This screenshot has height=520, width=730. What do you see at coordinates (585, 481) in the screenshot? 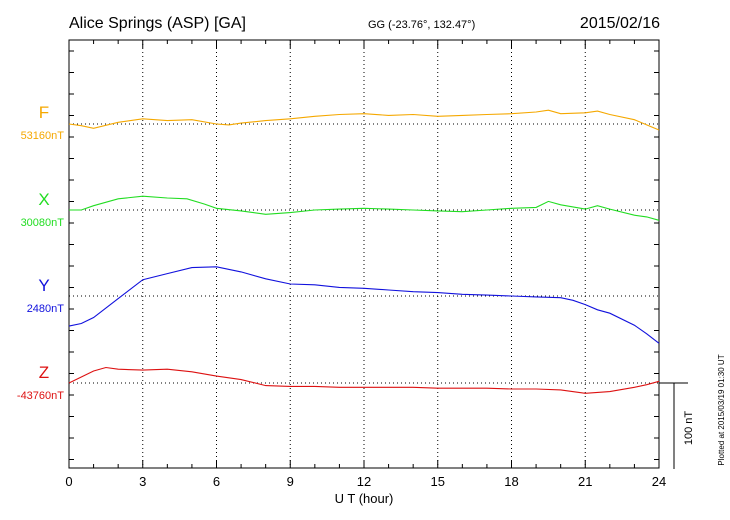
I see `x-tick-label: 21` at bounding box center [585, 481].